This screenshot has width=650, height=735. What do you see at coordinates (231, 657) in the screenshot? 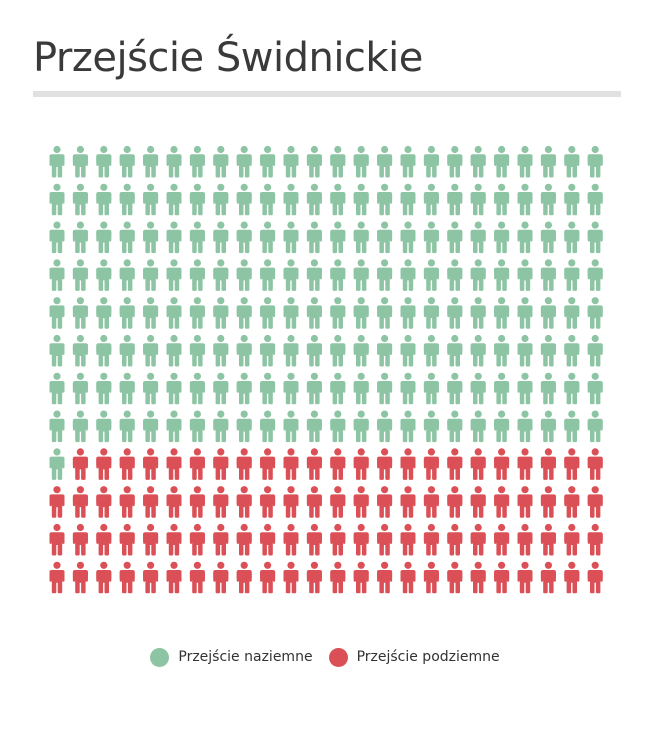
I see `legend-item-naziemne: Przejście naziemne` at bounding box center [231, 657].